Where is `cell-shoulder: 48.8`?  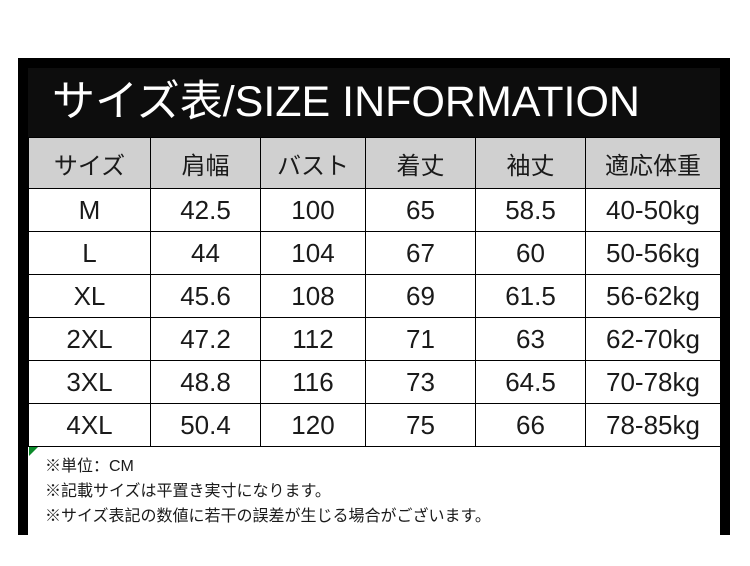 cell-shoulder: 48.8 is located at coordinates (205, 382).